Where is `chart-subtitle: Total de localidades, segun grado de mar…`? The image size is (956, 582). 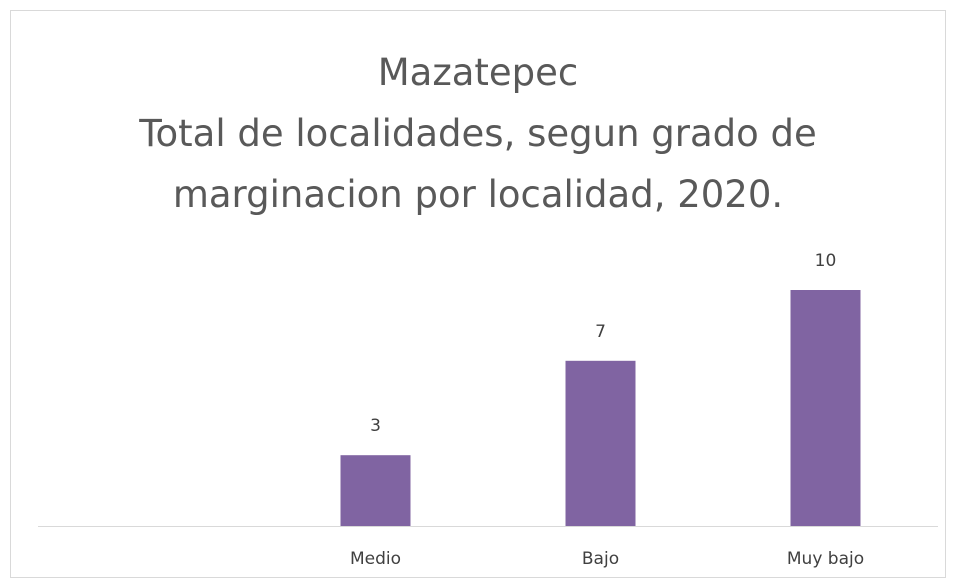 chart-subtitle: Total de localidades, segun grado de mar… is located at coordinates (478, 164).